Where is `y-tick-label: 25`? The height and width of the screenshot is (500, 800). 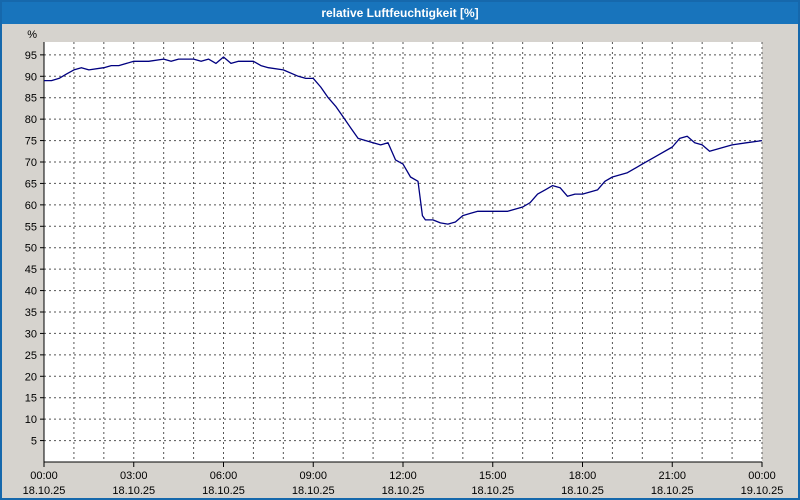
y-tick-label: 25 is located at coordinates (31, 356).